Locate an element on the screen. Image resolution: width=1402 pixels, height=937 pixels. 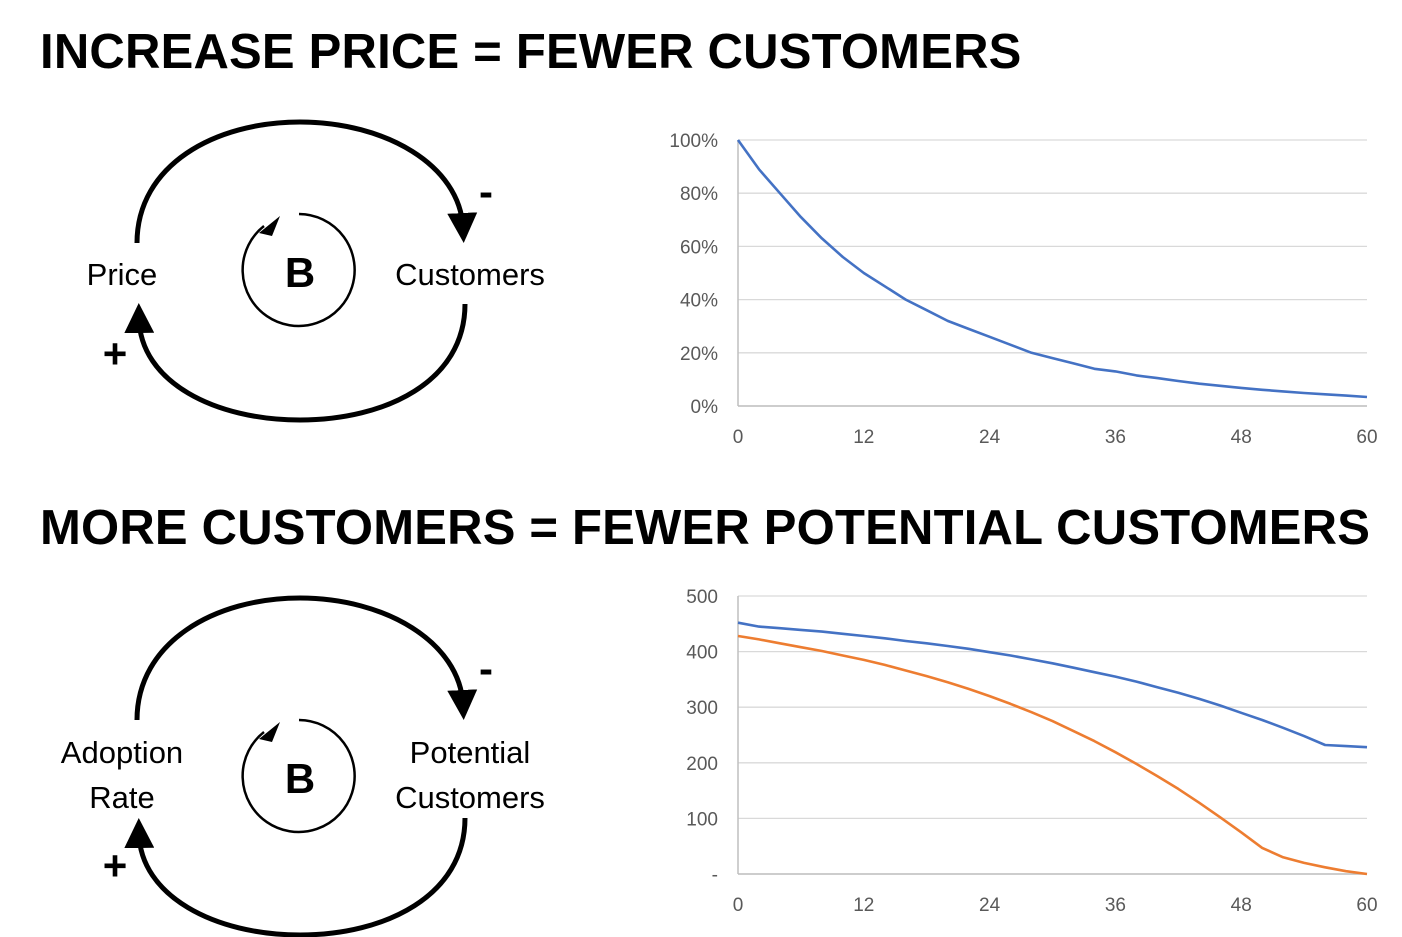
causal-loop-diagram-price: B Price Customers - + is located at coordinates (316, 271).